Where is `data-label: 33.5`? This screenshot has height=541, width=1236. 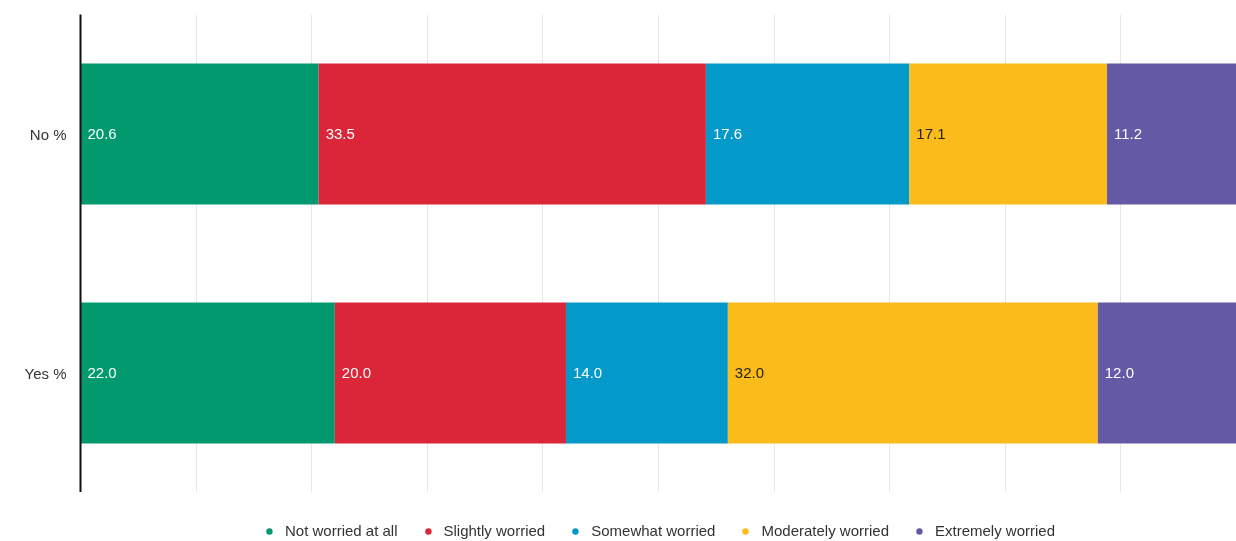
data-label: 33.5 is located at coordinates (340, 133).